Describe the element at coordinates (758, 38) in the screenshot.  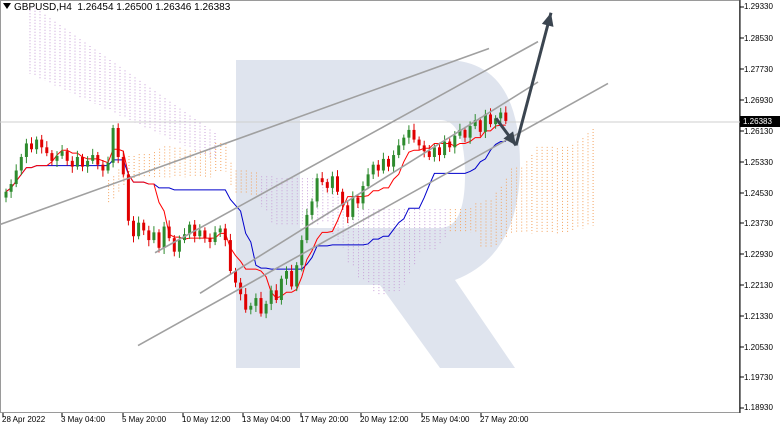
I see `price-label: 1.28530` at that location.